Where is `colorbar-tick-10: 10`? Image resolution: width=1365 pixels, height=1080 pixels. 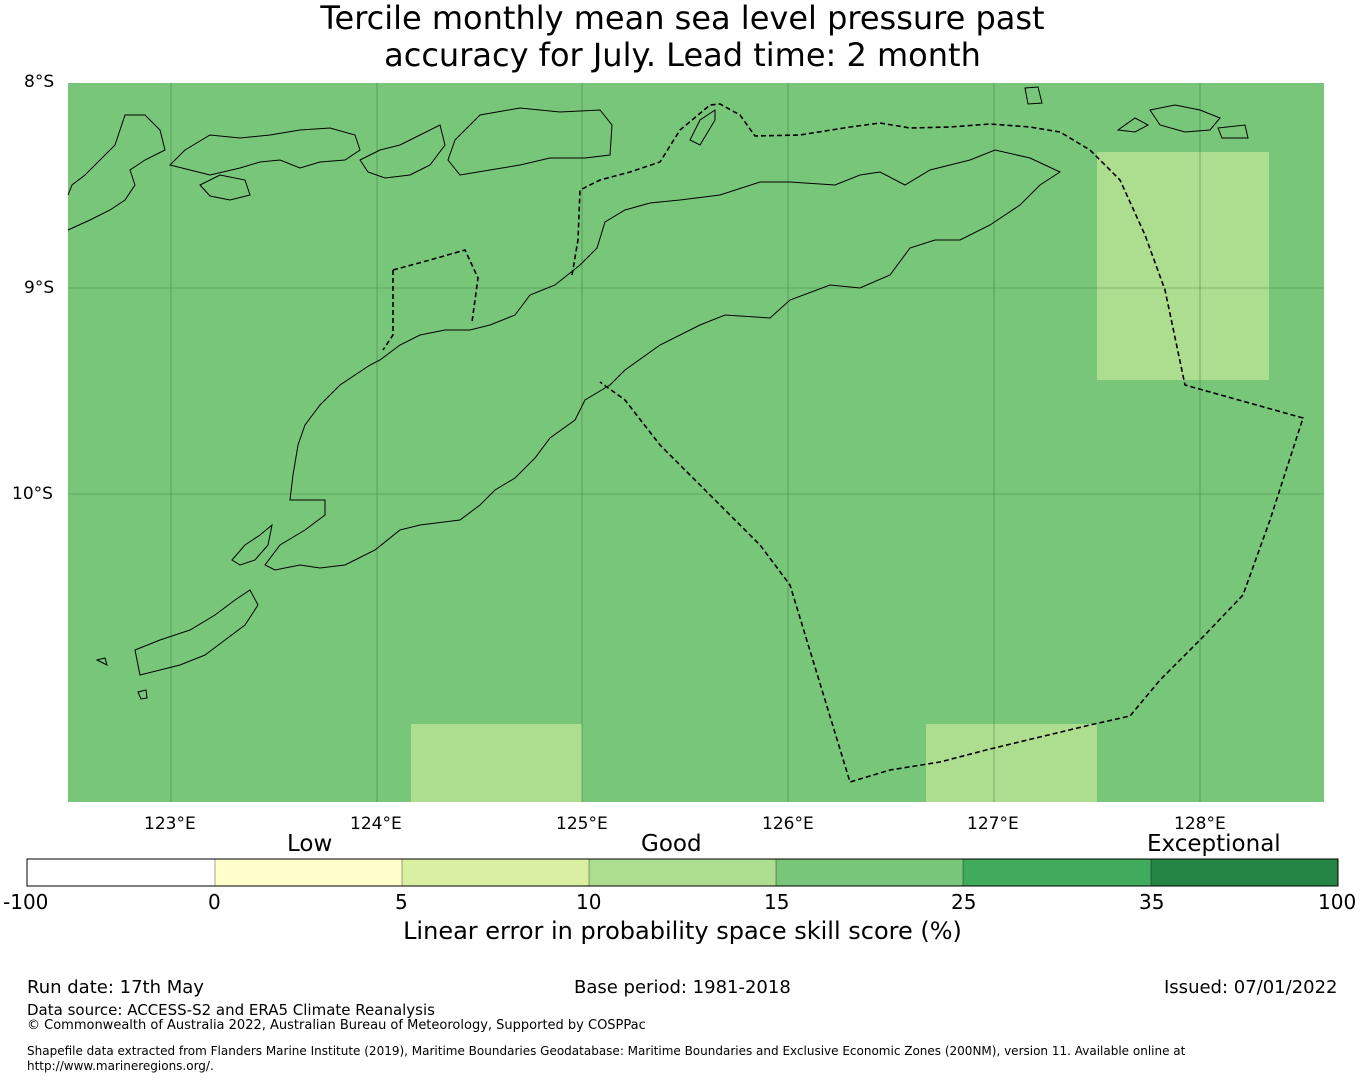 colorbar-tick-10: 10 is located at coordinates (589, 902).